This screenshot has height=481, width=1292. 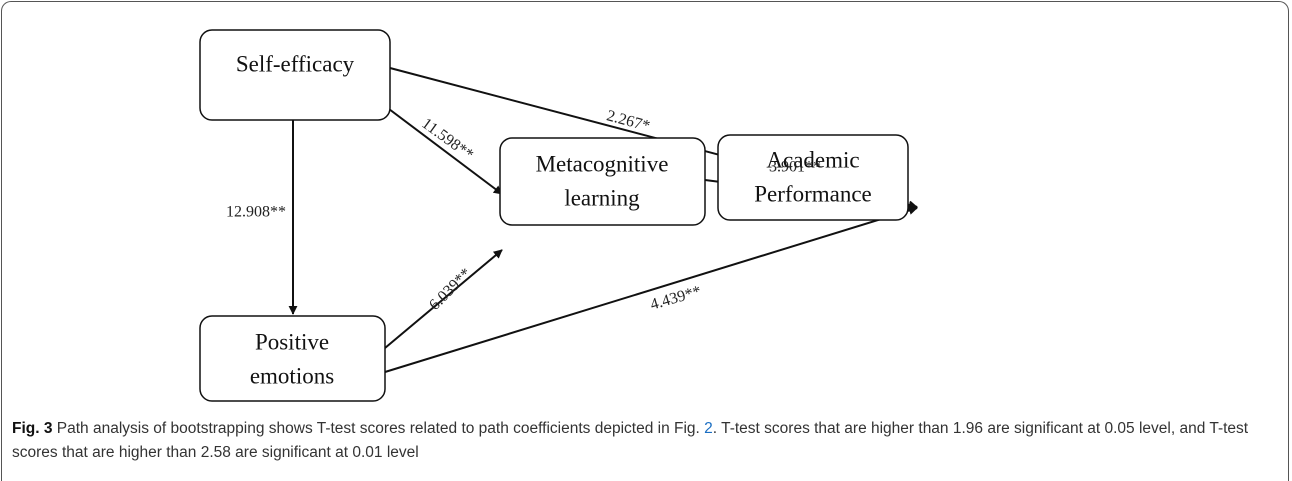 What do you see at coordinates (256, 212) in the screenshot?
I see `edge-label: 12.908**` at bounding box center [256, 212].